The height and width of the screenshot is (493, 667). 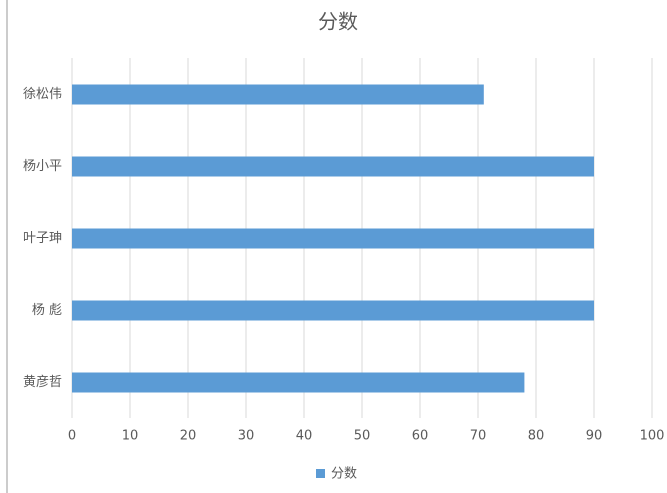 What do you see at coordinates (47, 310) in the screenshot?
I see `y-tick-label: 杨 彪` at bounding box center [47, 310].